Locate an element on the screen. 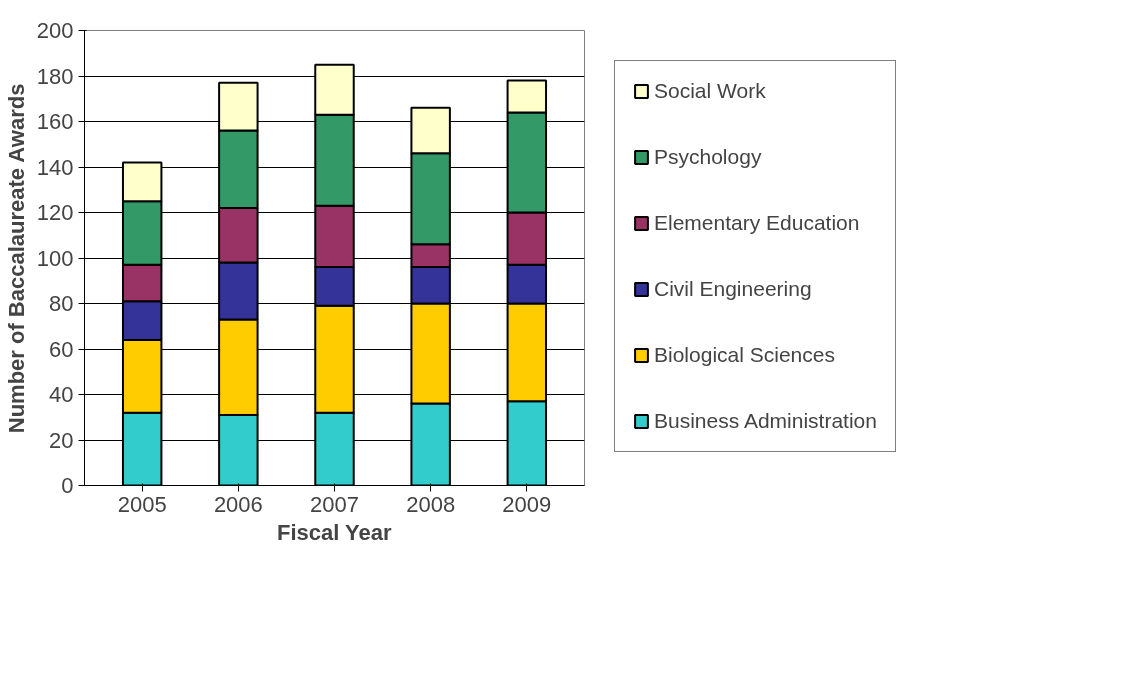  y-tick-label: 40 is located at coordinates (61, 394).